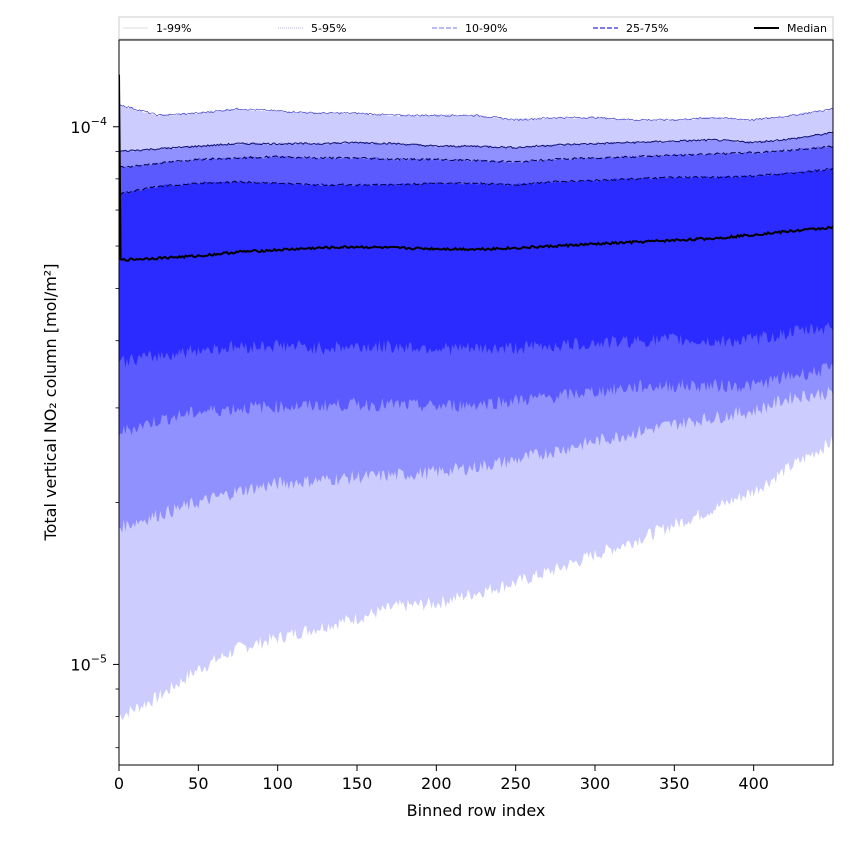 The width and height of the screenshot is (850, 850). Describe the element at coordinates (277, 783) in the screenshot. I see `x-tick-label: 100` at that location.